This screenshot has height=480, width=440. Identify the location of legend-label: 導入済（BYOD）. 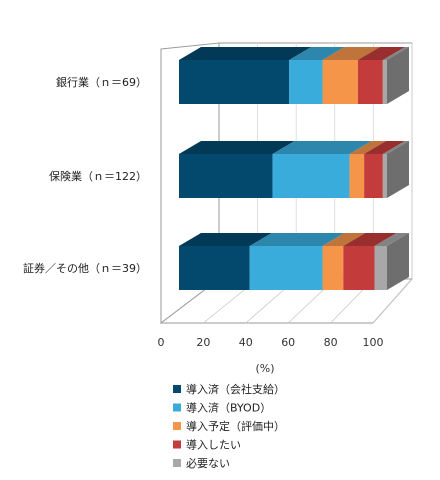
(228, 408).